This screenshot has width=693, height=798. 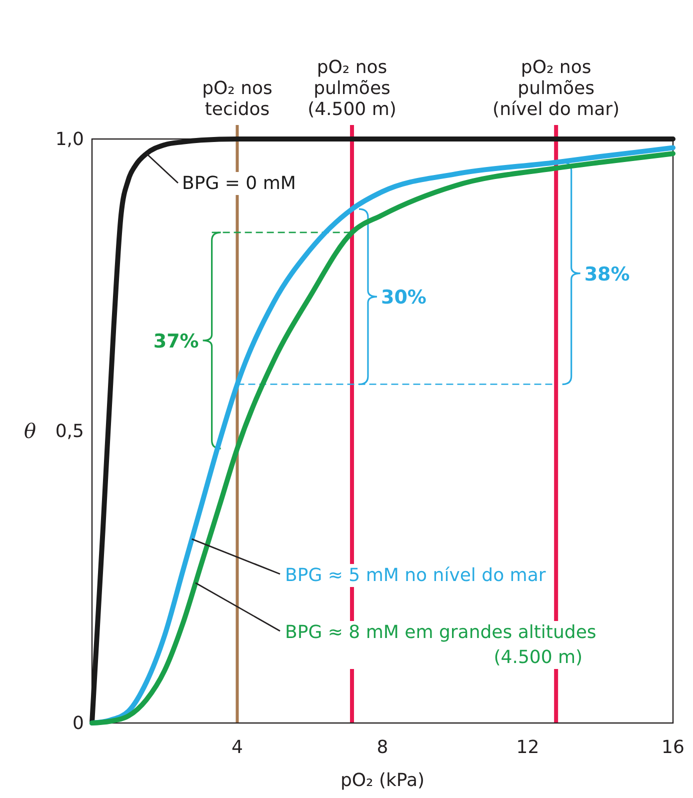 What do you see at coordinates (30, 431) in the screenshot?
I see `y-axis-title: θ` at bounding box center [30, 431].